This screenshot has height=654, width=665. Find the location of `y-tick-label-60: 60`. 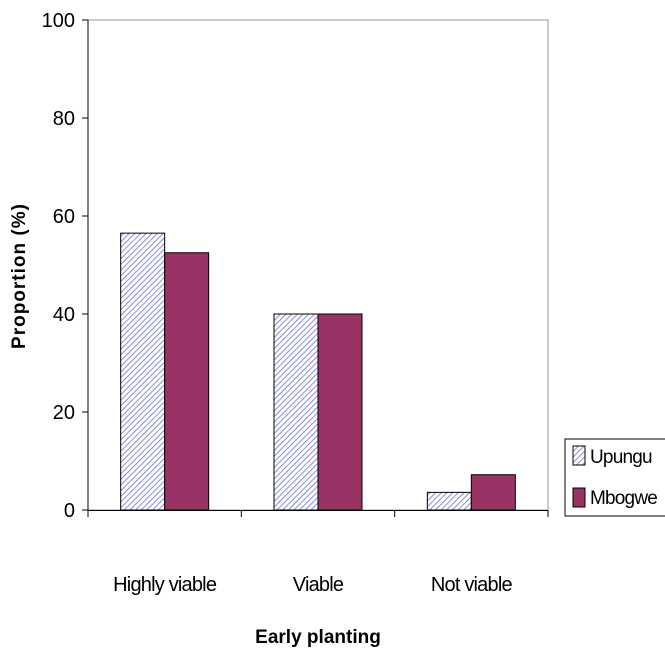

y-tick-label-60: 60 is located at coordinates (64, 217).